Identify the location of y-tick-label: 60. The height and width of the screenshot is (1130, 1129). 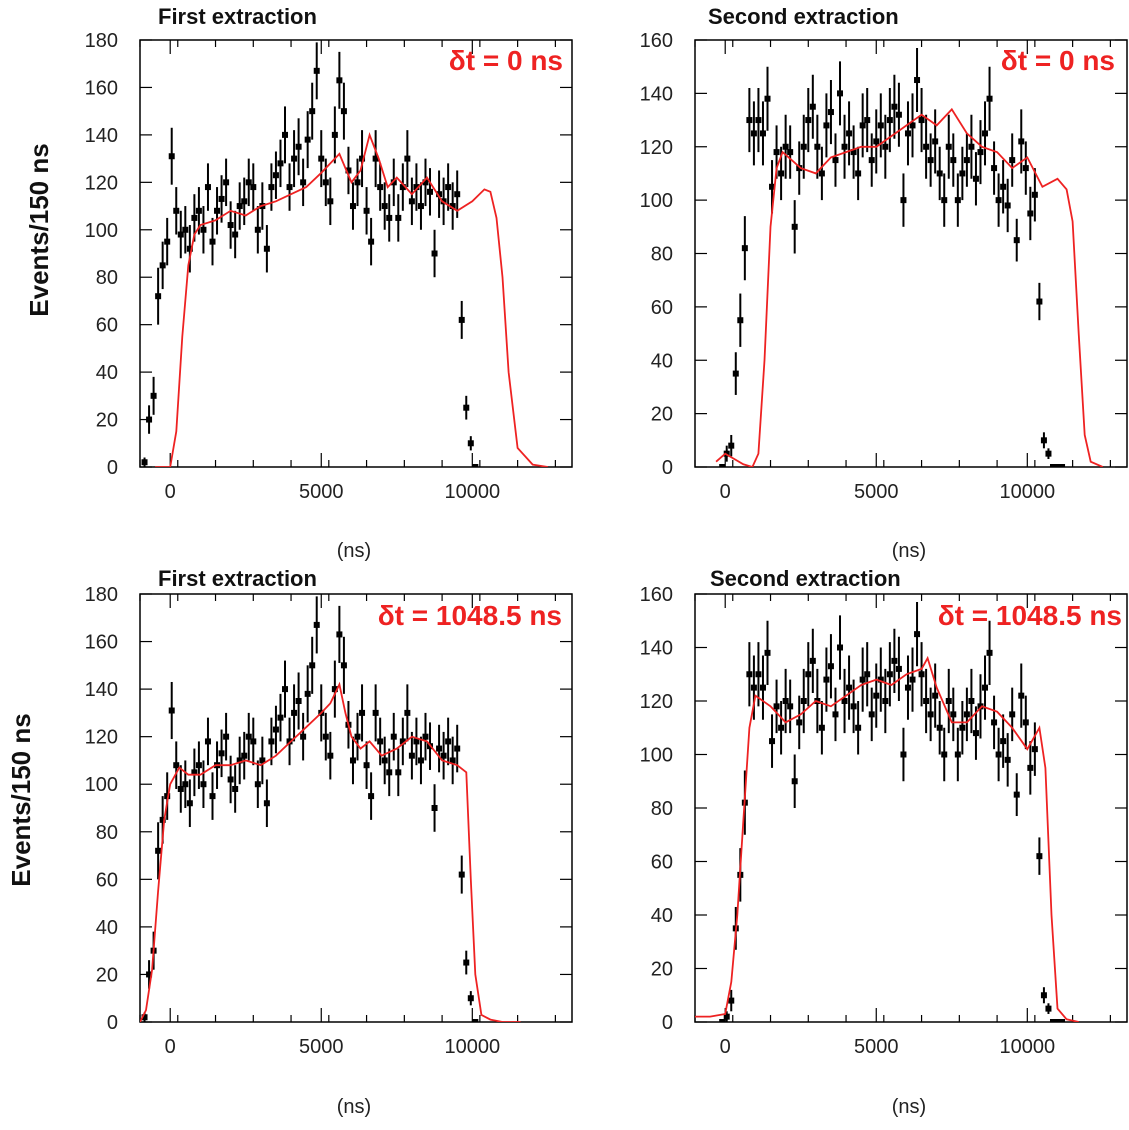
(107, 880).